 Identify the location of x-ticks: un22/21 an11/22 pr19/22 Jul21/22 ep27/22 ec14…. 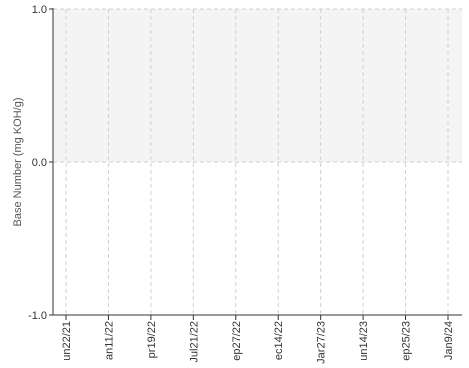
(258, 339).